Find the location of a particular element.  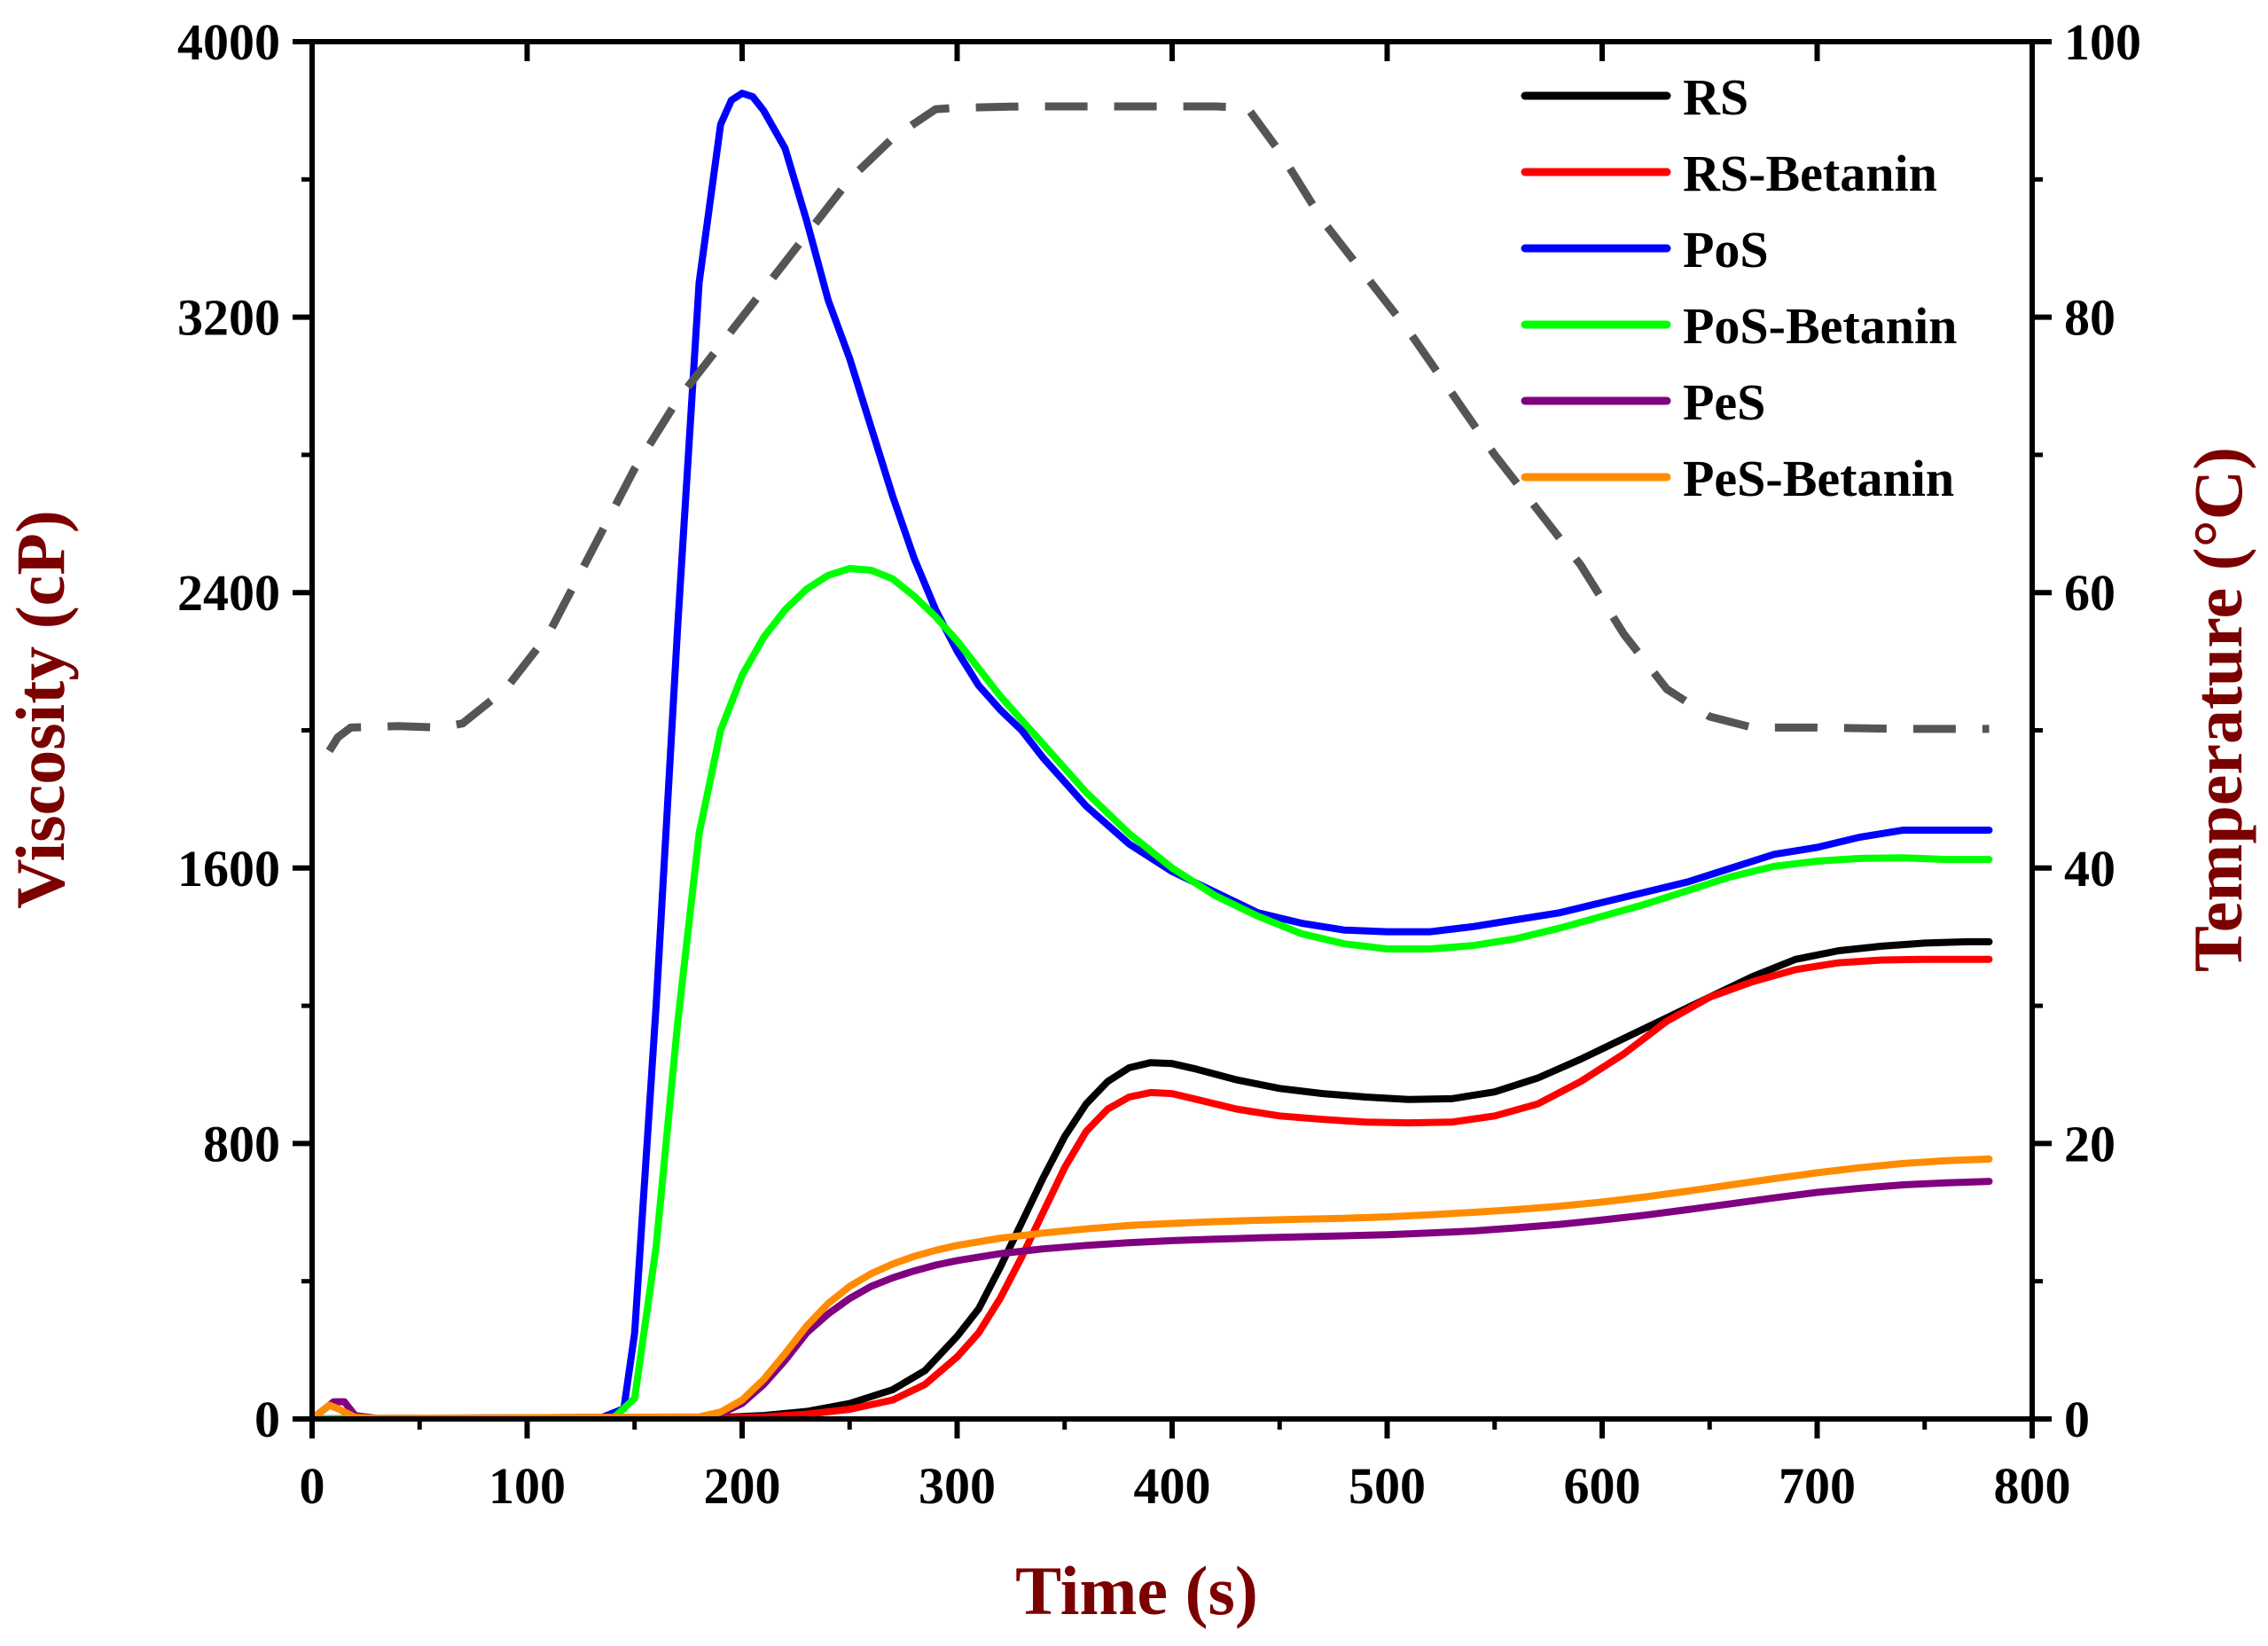

x-tick-label: 600 is located at coordinates (1602, 1486).